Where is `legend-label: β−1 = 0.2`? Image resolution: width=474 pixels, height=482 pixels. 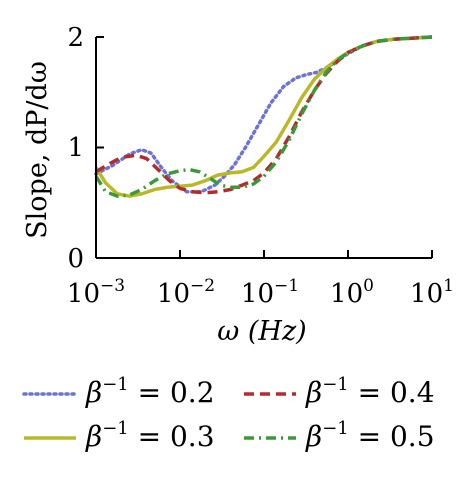 legend-label: β−1 = 0.2 is located at coordinates (150, 391).